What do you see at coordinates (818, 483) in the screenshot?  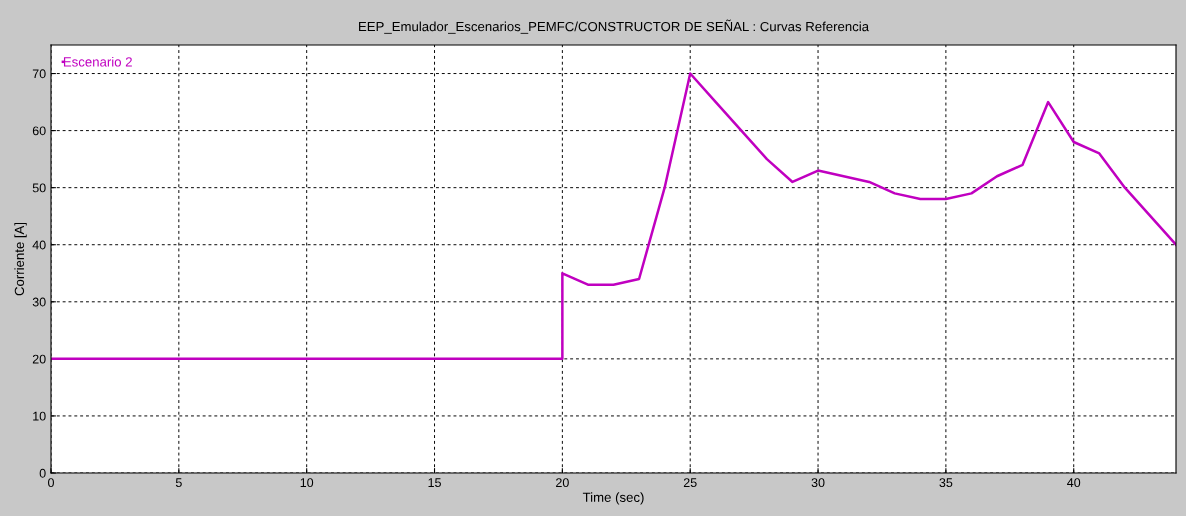 I see `x-tick-label: 30` at bounding box center [818, 483].